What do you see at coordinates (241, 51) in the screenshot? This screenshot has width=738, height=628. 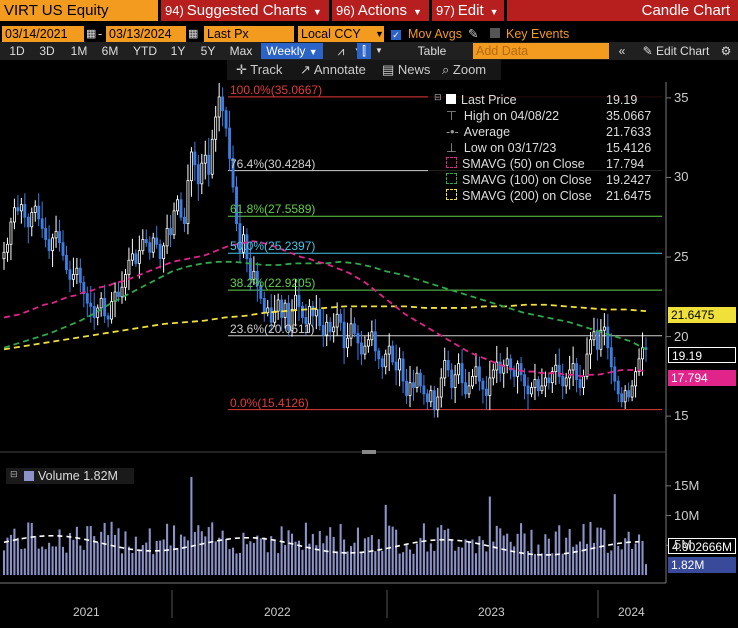 I see `zoom-max: Max` at bounding box center [241, 51].